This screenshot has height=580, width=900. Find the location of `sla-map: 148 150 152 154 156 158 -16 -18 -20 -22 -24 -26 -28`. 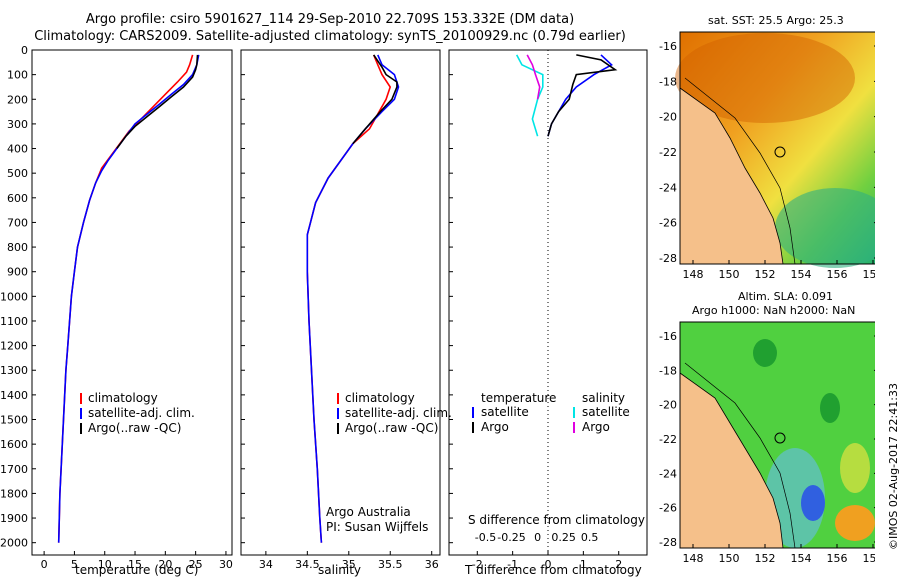

sla-map: 148 150 152 154 156 158 -16 -18 -20 -22 -24 -26 -28 is located at coordinates (767, 443).